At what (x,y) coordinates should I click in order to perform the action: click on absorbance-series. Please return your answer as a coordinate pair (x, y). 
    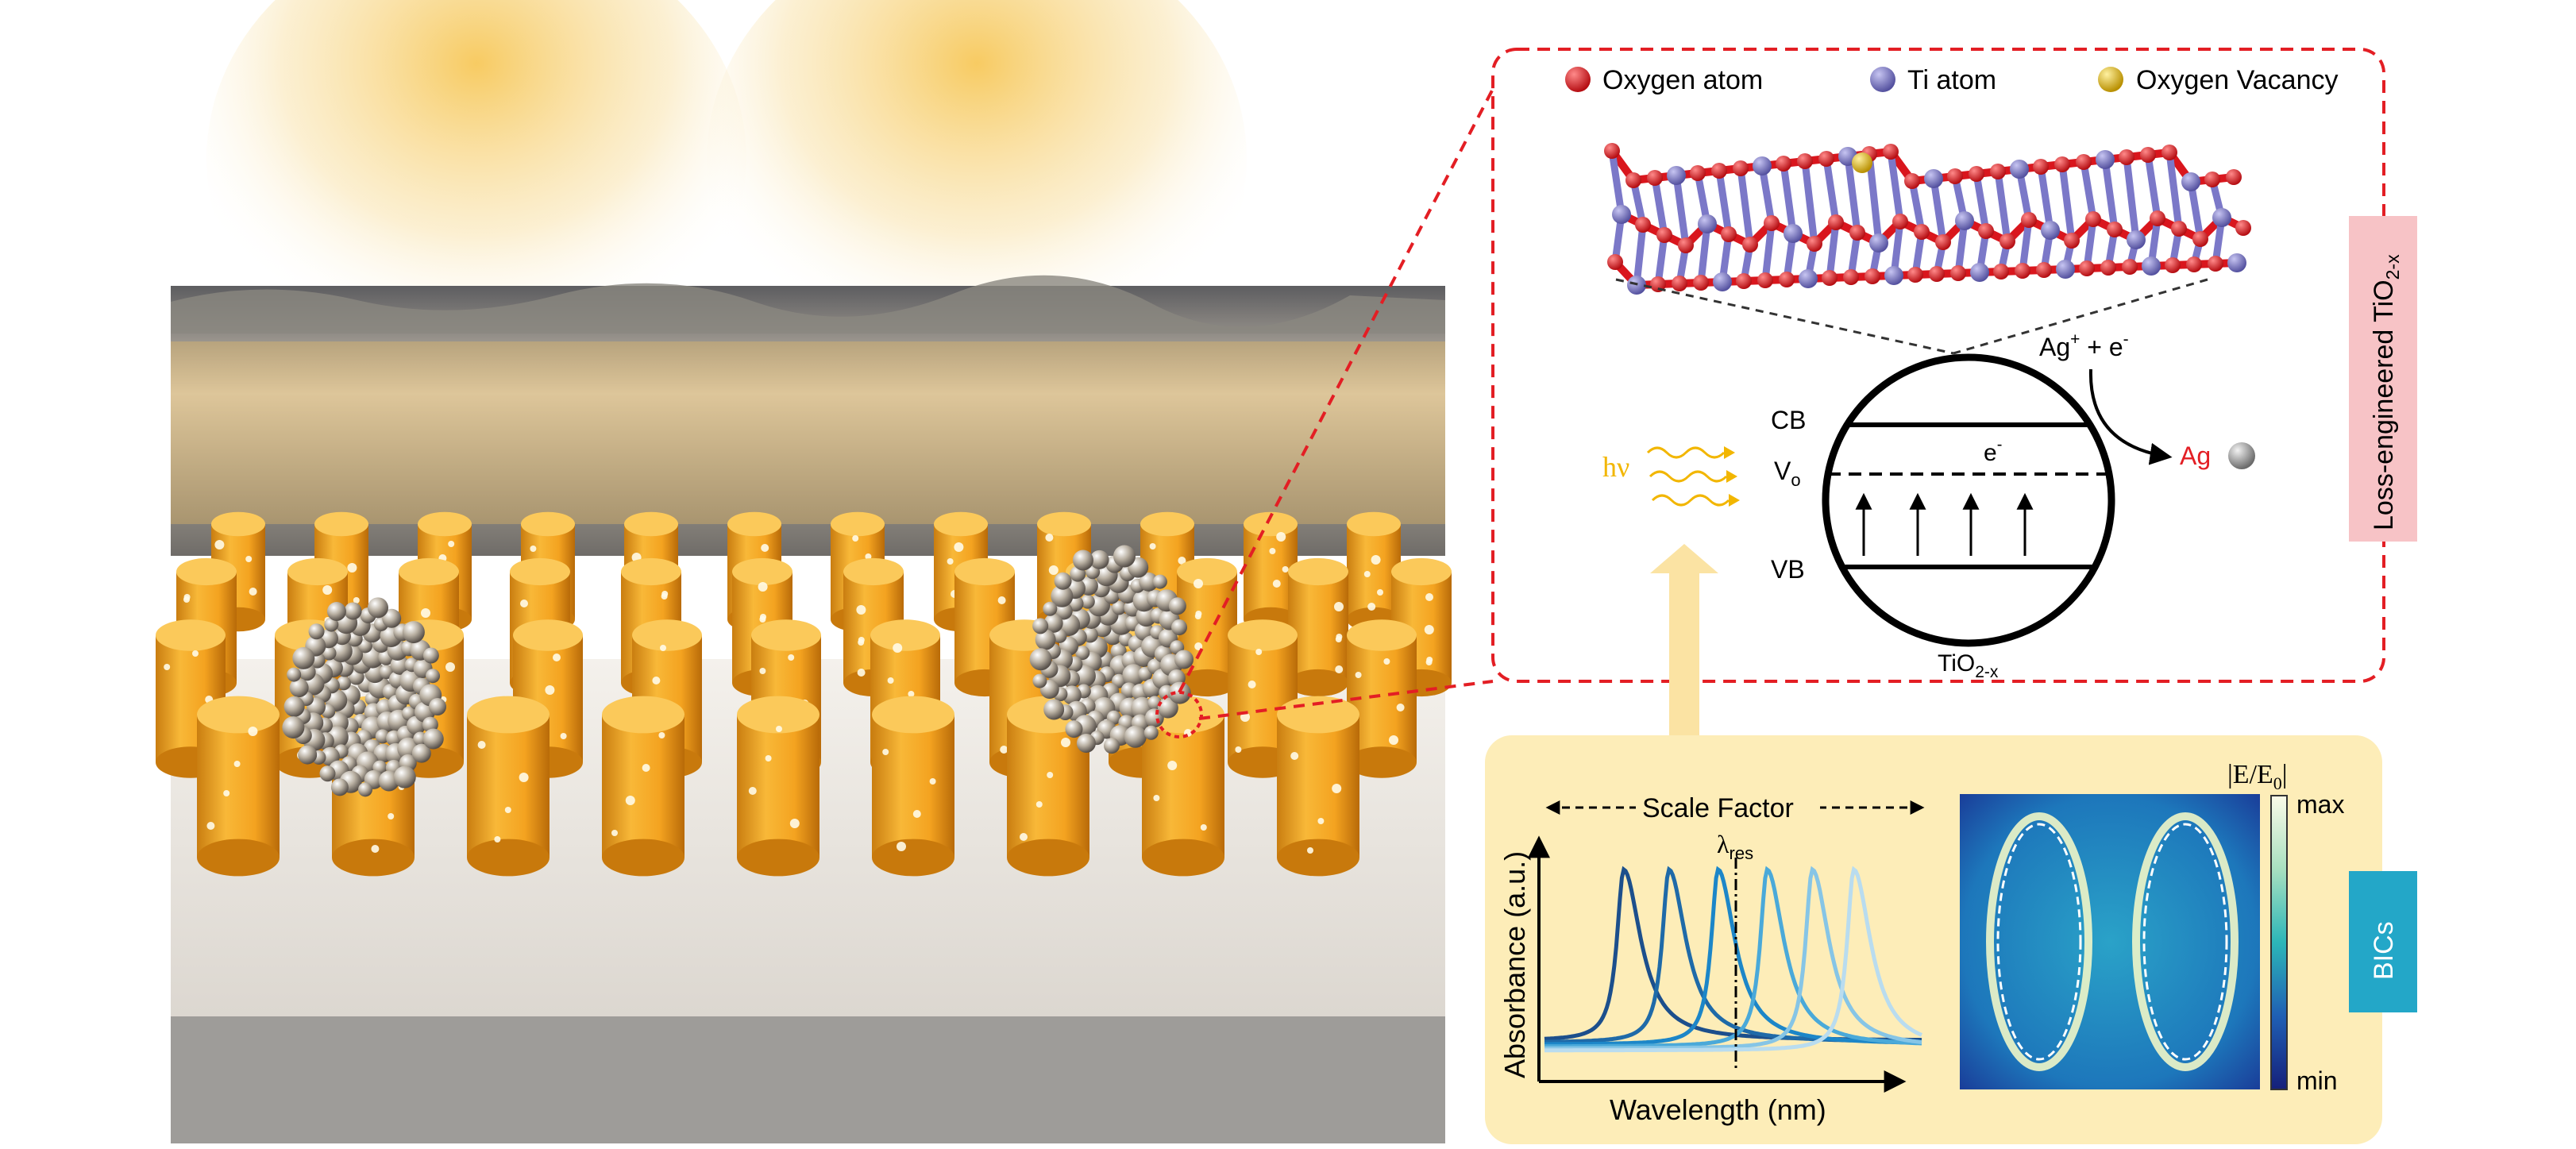
    Looking at the image, I should click on (1733, 959).